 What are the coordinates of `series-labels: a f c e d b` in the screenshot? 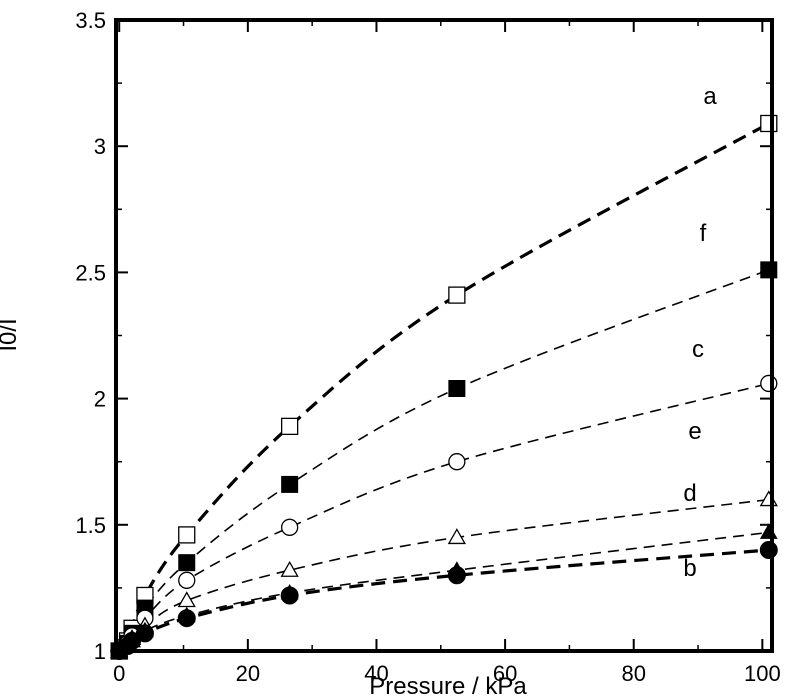 It's located at (700, 332).